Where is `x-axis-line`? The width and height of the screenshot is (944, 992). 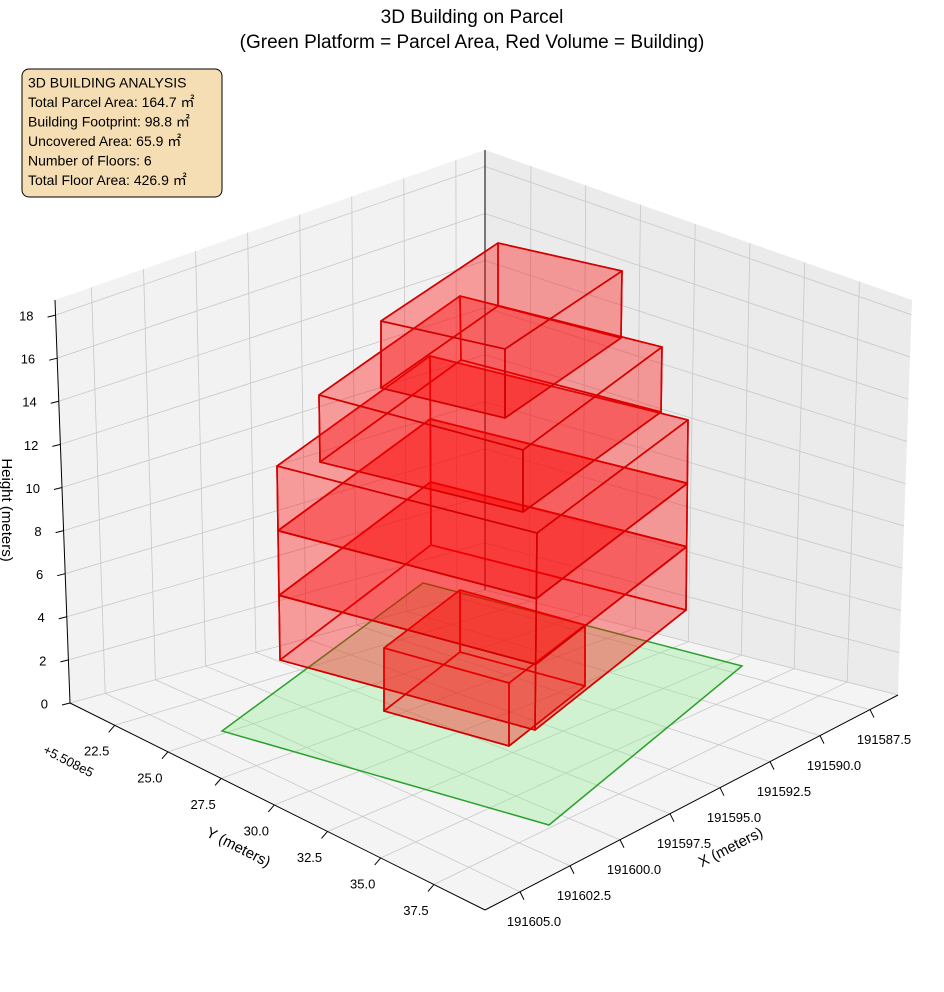
x-axis-line is located at coordinates (691, 802).